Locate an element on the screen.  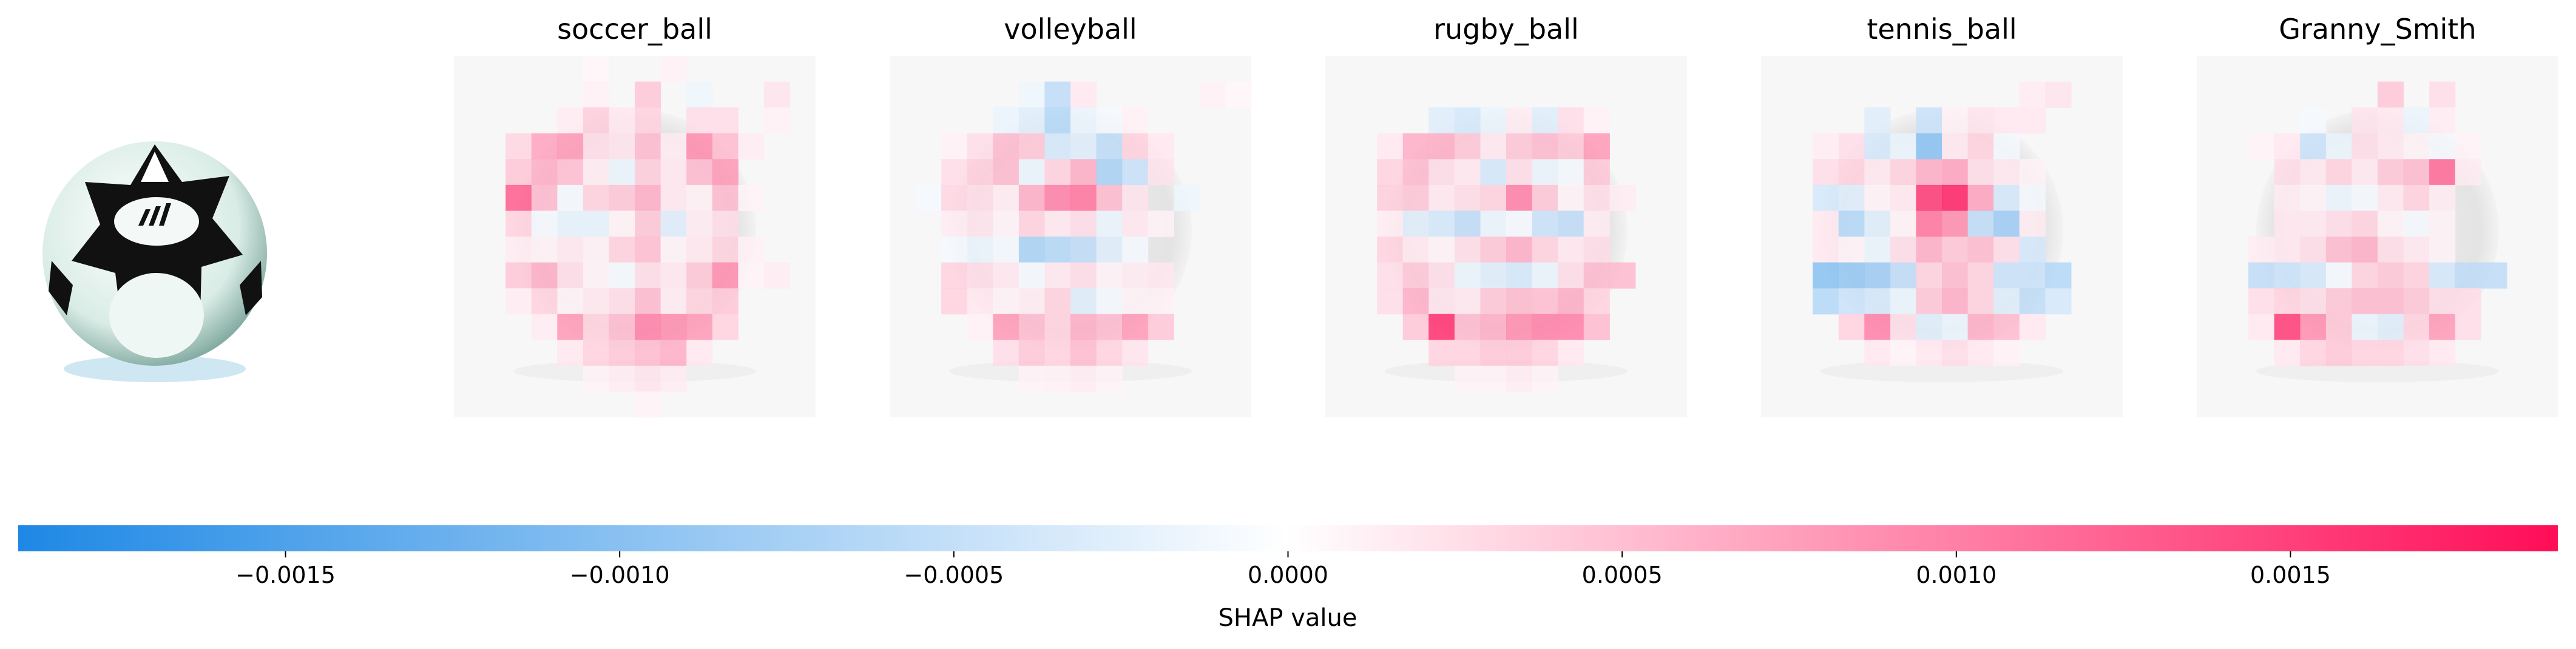
colorbar-tick-label: −0.0005 is located at coordinates (954, 575).